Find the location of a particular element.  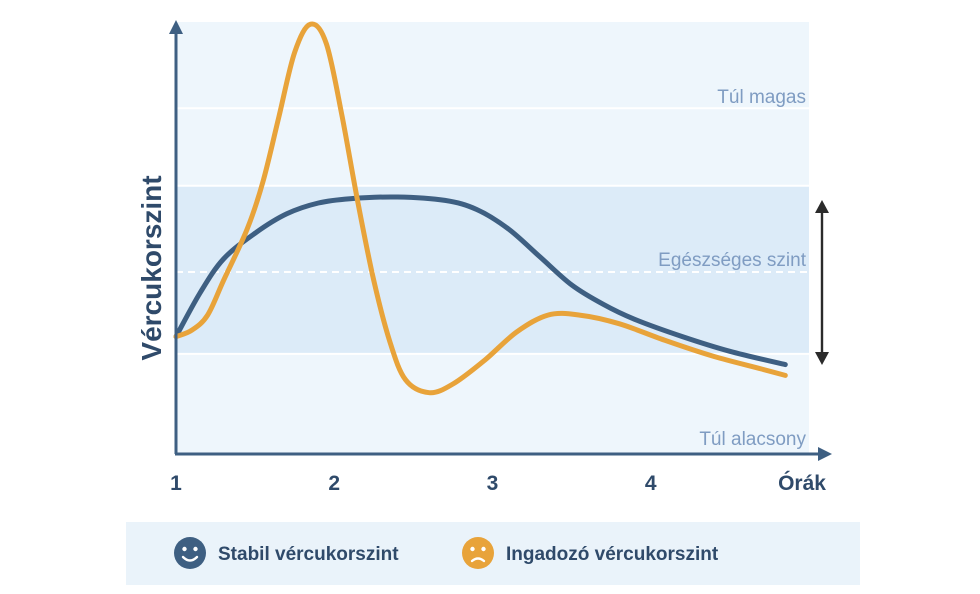

x-tick-label-1: 2 is located at coordinates (334, 483).